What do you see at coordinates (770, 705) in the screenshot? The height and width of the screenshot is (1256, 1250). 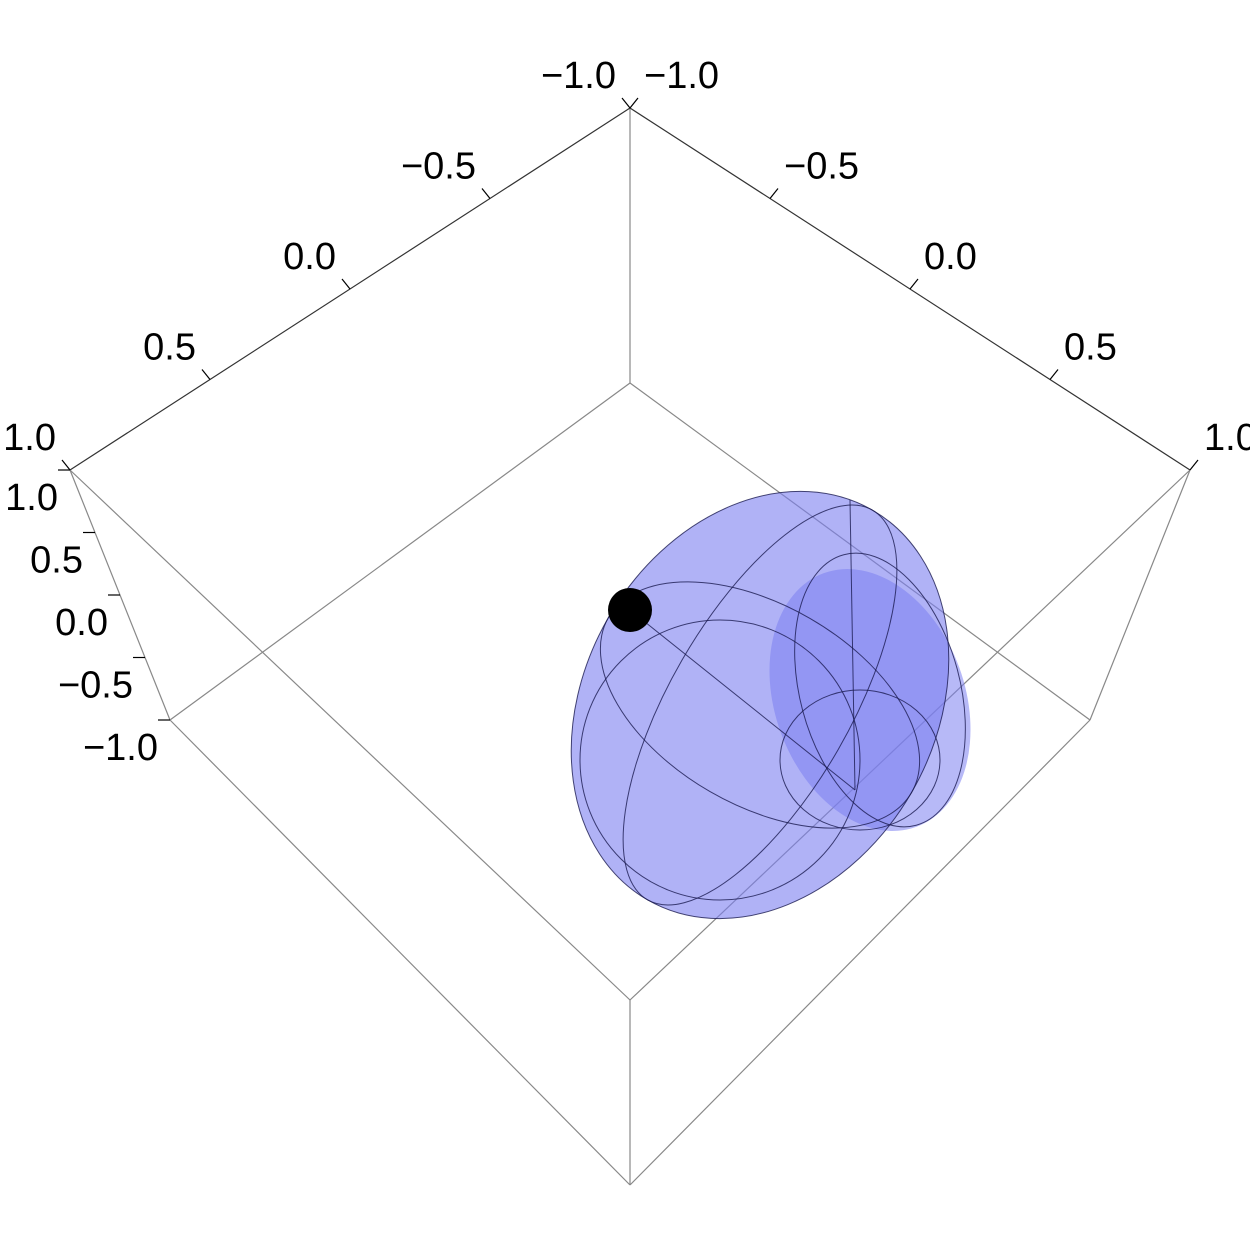 I see `surface` at bounding box center [770, 705].